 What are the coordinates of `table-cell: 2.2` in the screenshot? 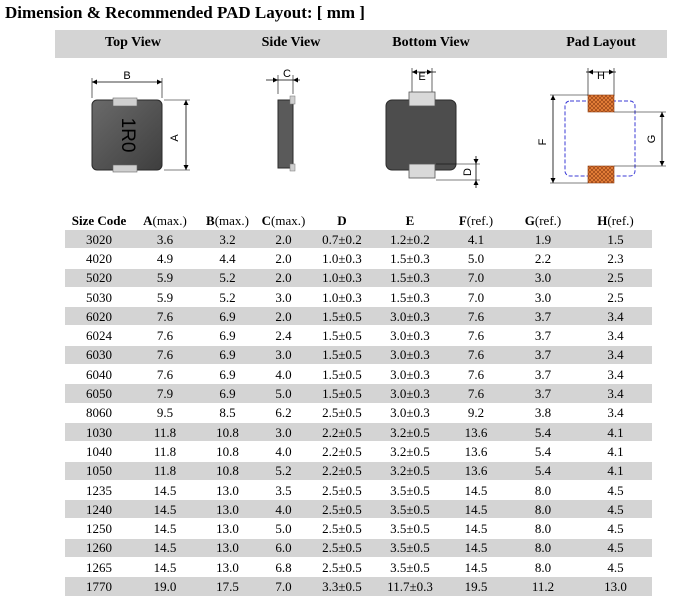 It's located at (543, 258).